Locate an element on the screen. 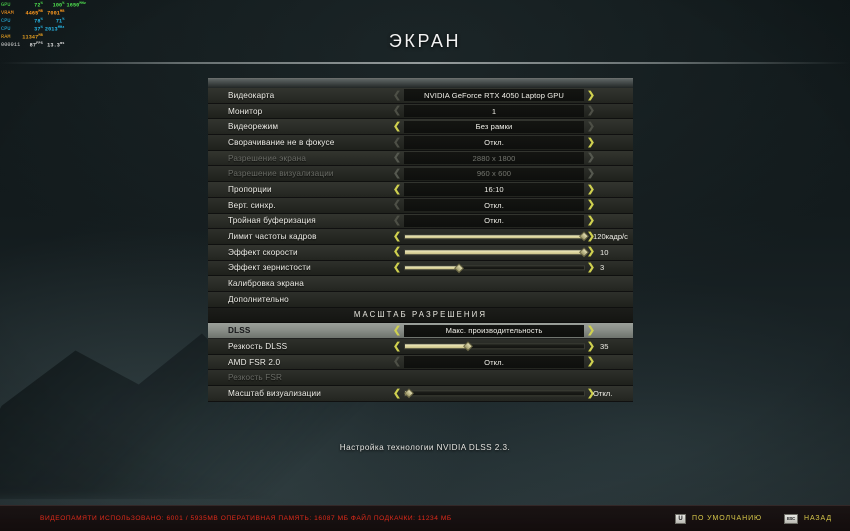 This screenshot has height=531, width=850. slider-value-label: 10 is located at coordinates (604, 252).